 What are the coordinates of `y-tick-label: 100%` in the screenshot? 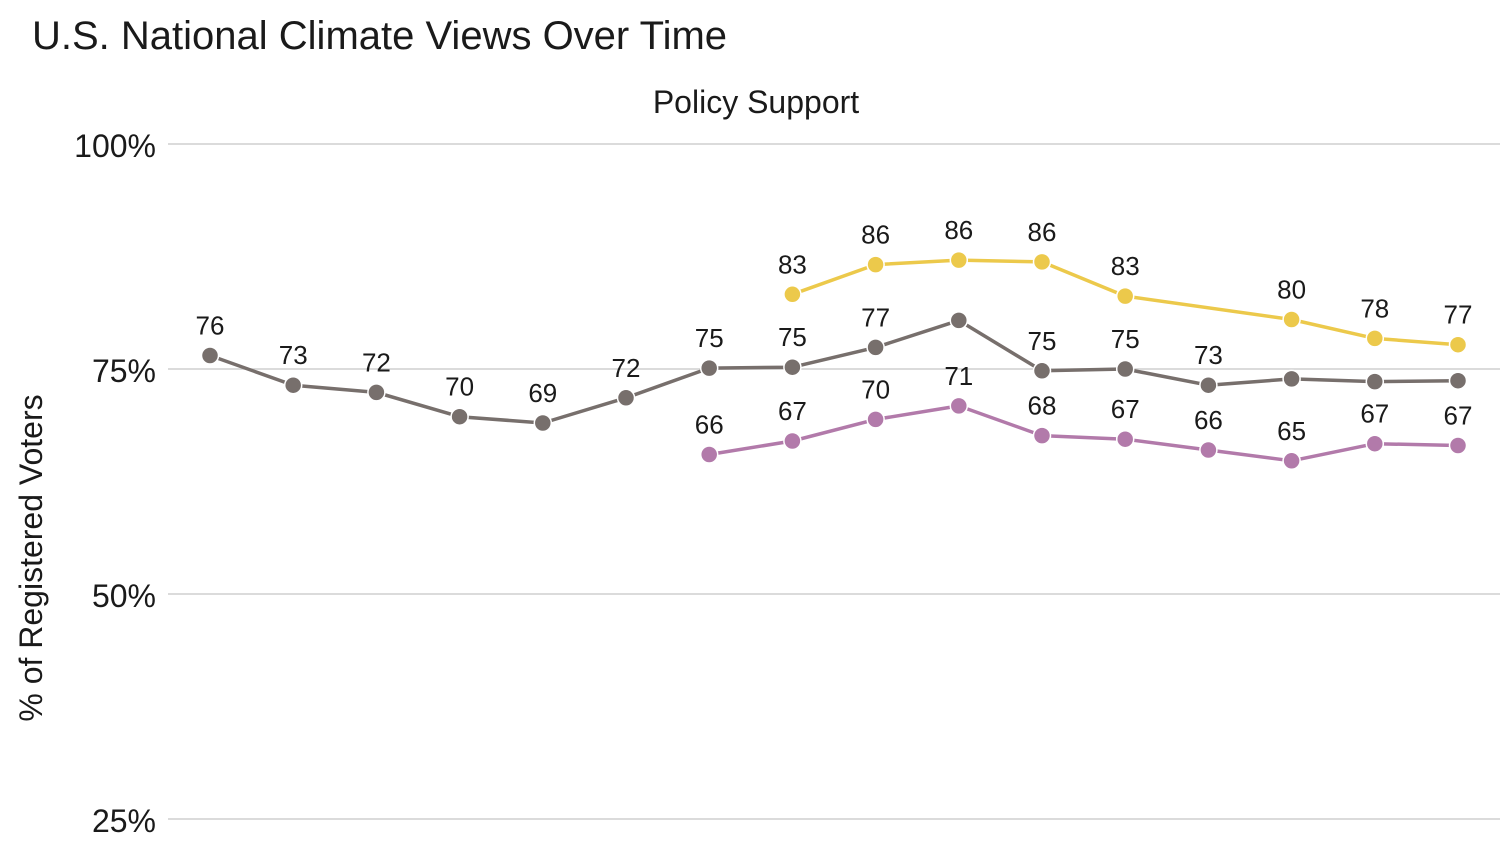 It's located at (115, 146).